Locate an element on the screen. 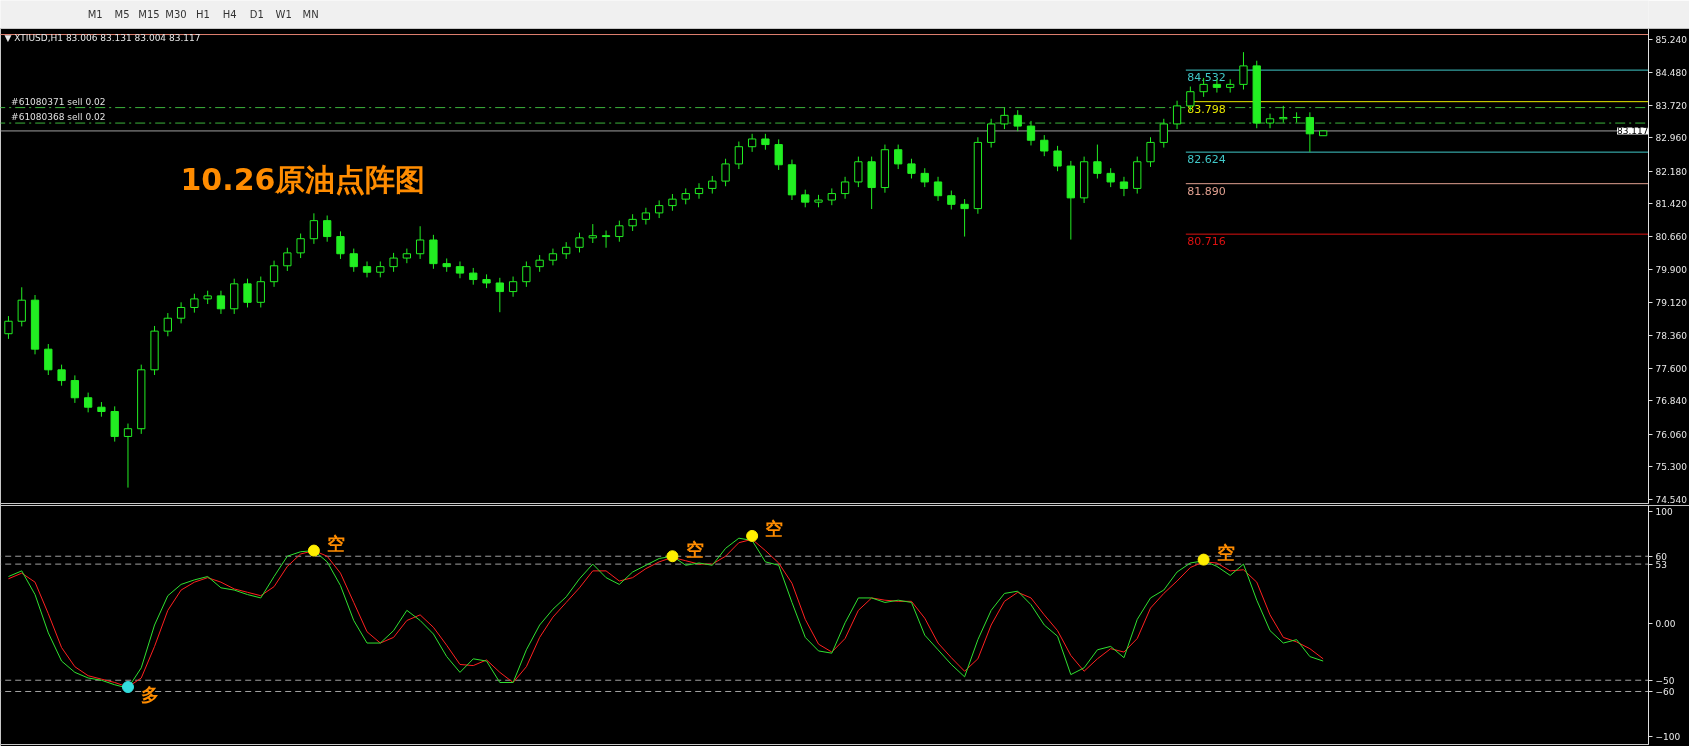 This screenshot has height=746, width=1689. text: M1 is located at coordinates (95, 14).